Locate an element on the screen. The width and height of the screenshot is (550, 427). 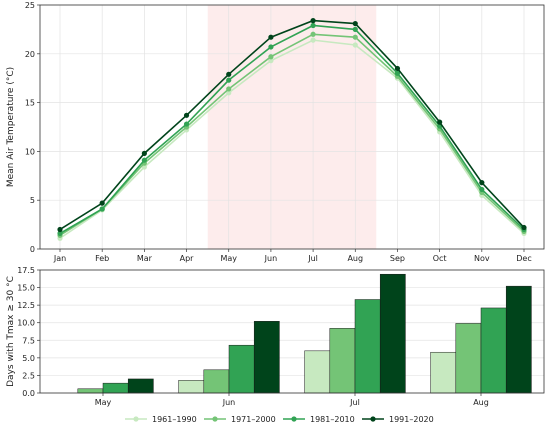
summer-month-tick-label: May is located at coordinates (103, 402).